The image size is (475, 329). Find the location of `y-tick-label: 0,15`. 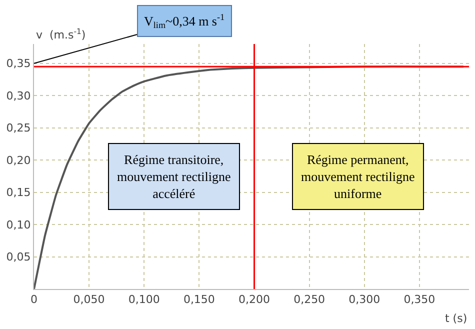

y-tick-label: 0,15 is located at coordinates (18, 193).